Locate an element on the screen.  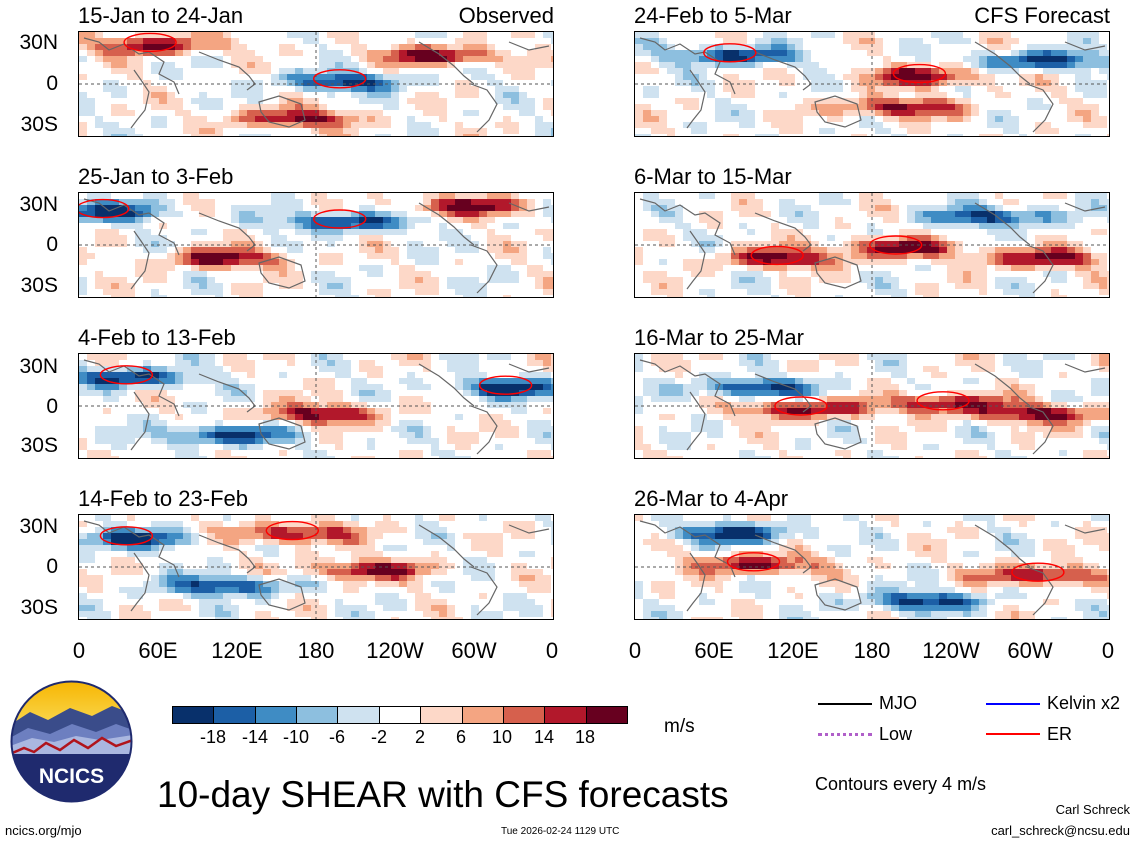
coastline is located at coordinates (131, 227).